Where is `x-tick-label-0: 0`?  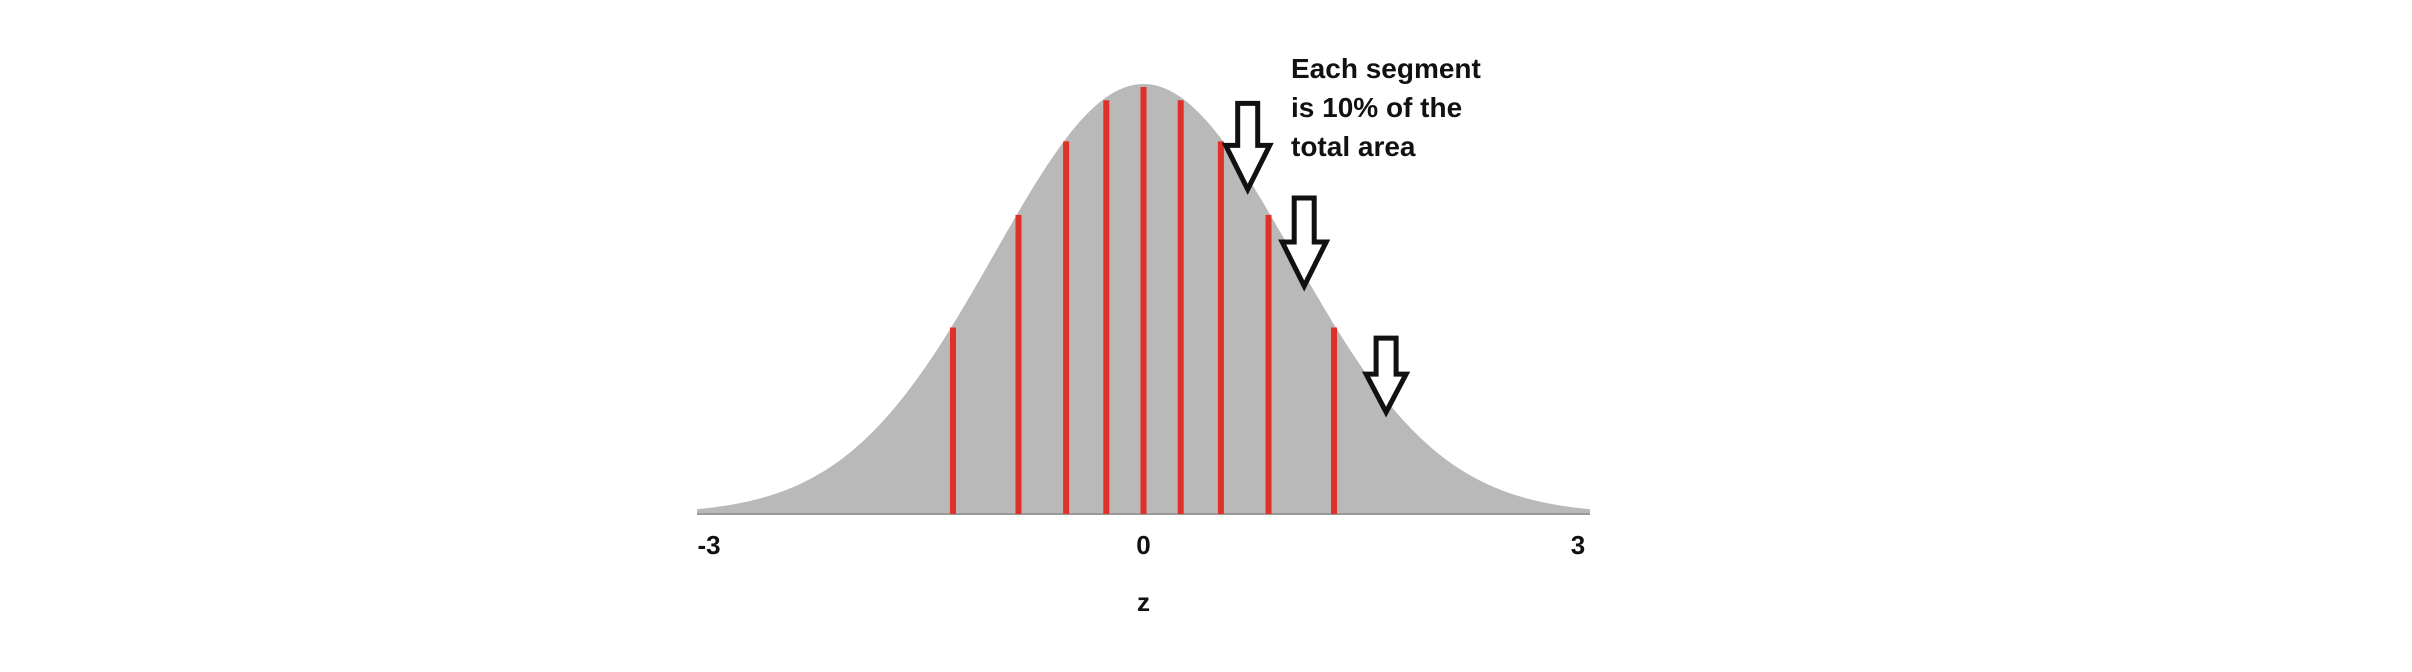 x-tick-label-0: 0 is located at coordinates (1143, 545).